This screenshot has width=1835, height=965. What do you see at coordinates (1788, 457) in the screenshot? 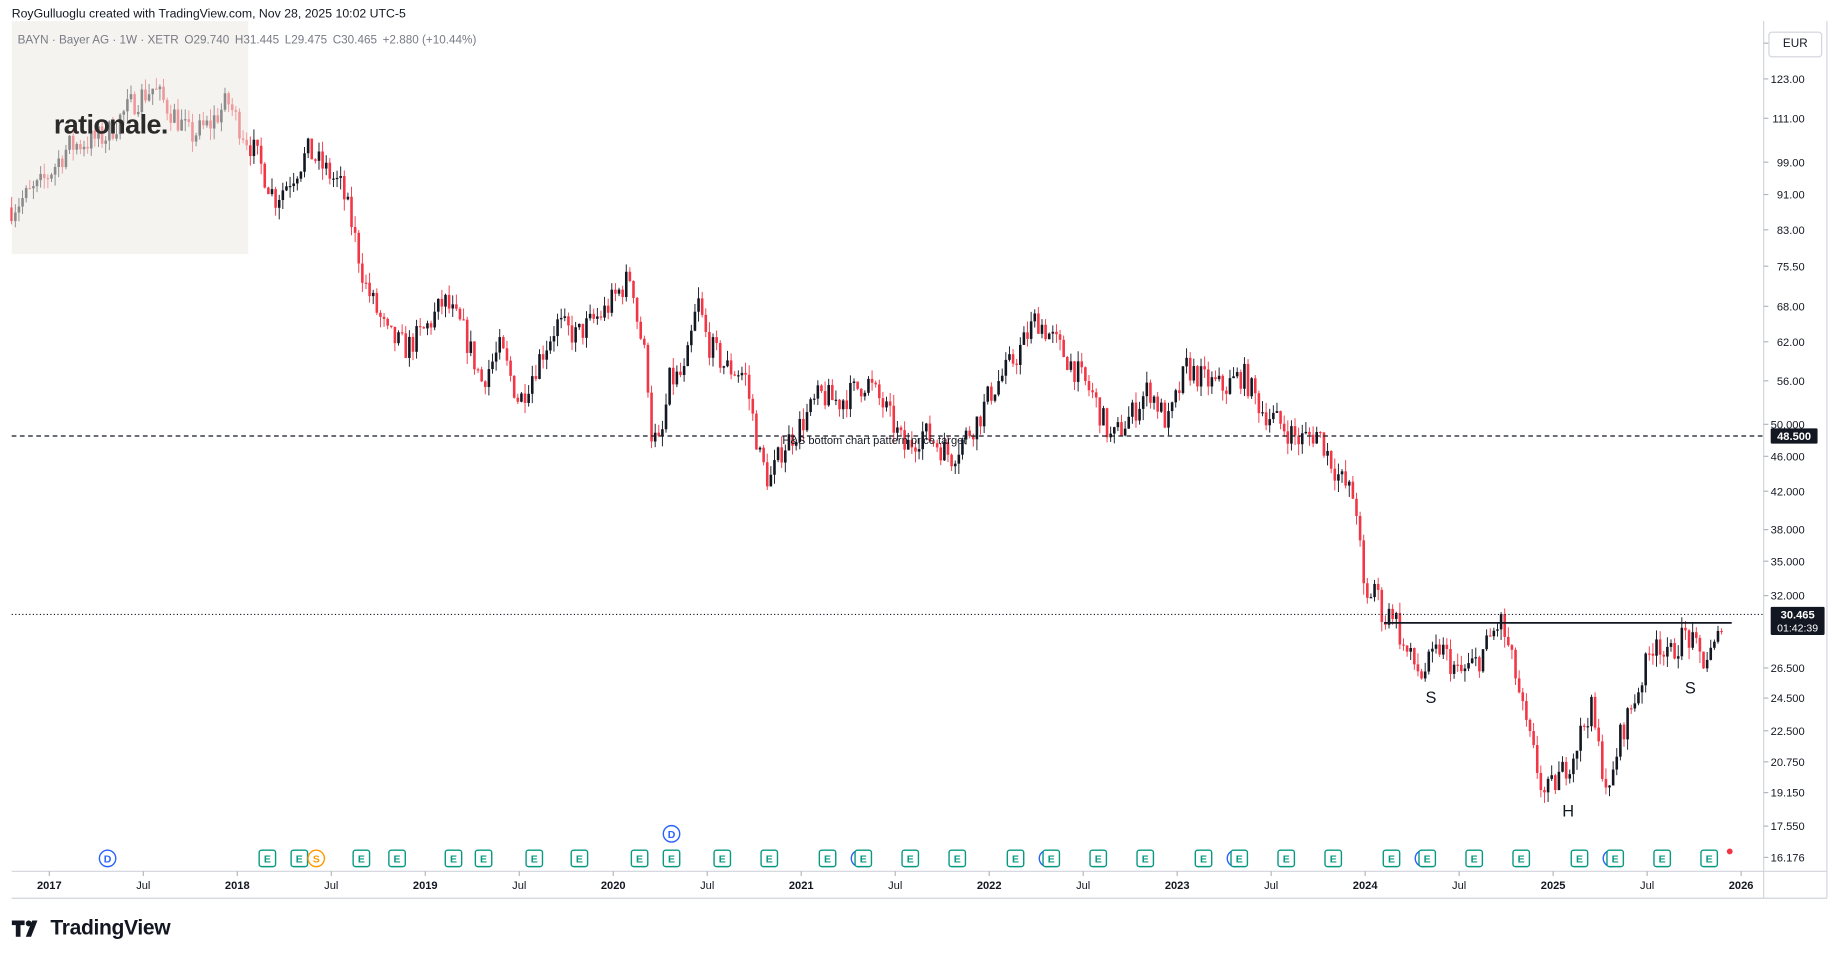
I see `y-tick-label: 46.000` at bounding box center [1788, 457].